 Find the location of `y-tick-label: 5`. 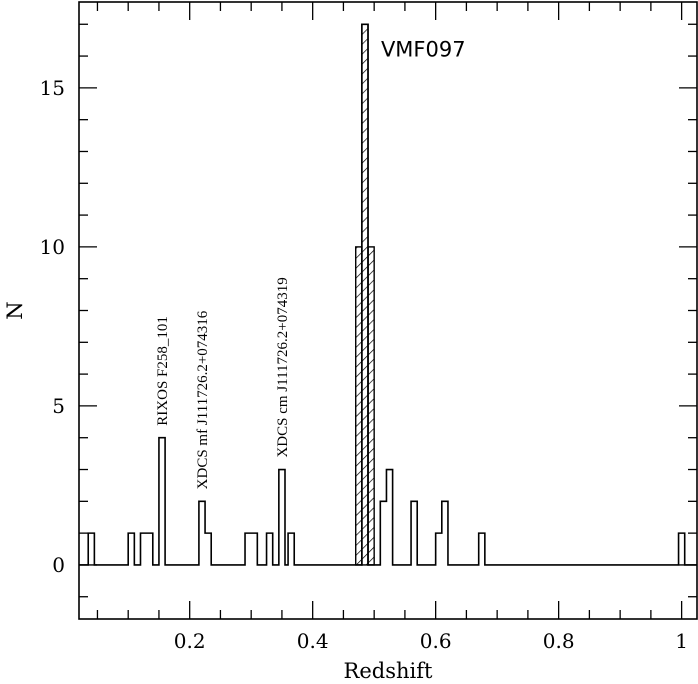

y-tick-label: 5 is located at coordinates (58, 406).